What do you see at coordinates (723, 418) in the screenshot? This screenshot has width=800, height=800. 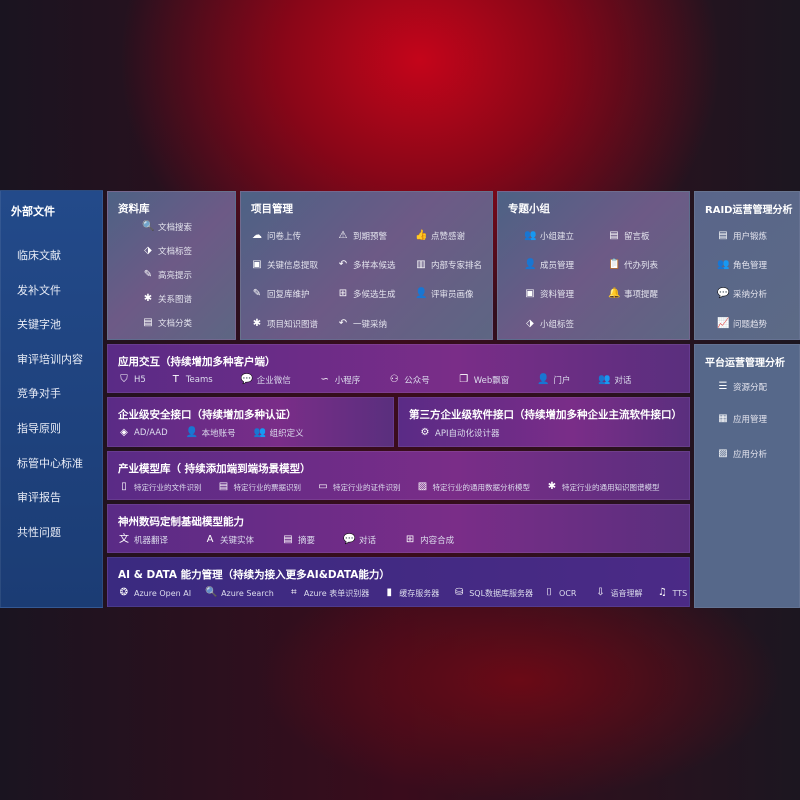 I see `apps-icon: ▦` at bounding box center [723, 418].